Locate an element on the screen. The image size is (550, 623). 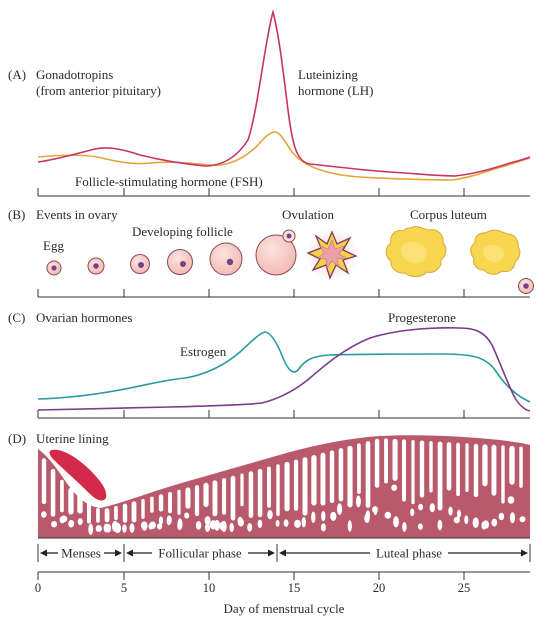
uterine-glands is located at coordinates (283, 486).